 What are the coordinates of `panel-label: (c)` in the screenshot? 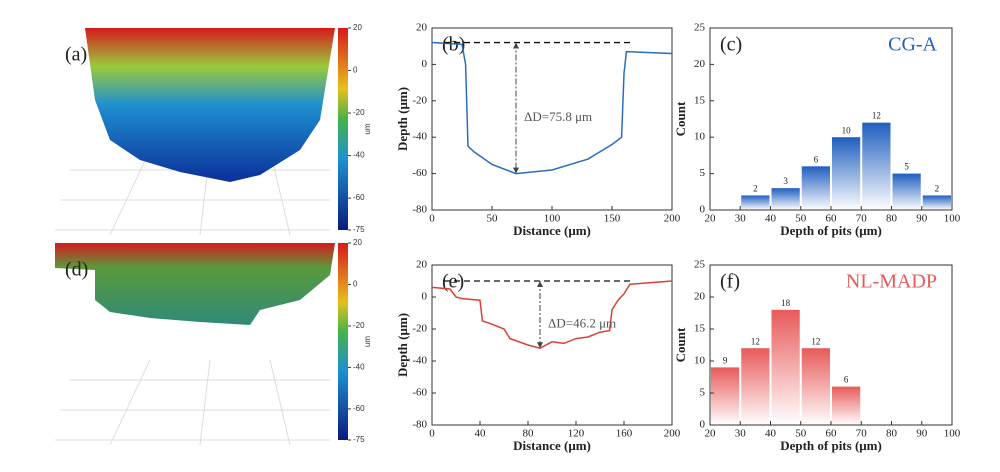 It's located at (731, 45).